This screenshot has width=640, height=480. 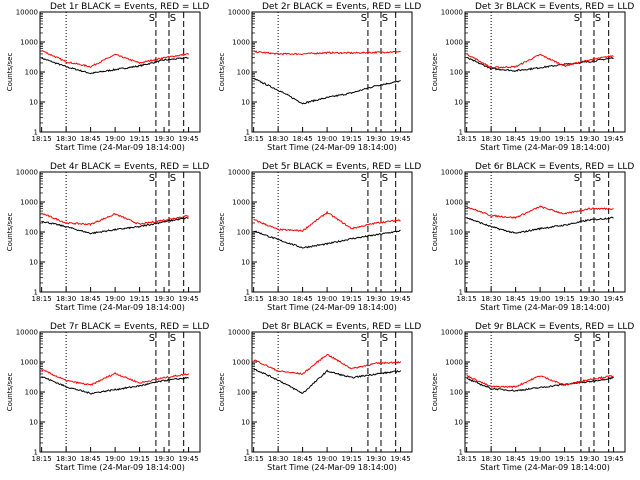 What do you see at coordinates (554, 7) in the screenshot?
I see `panel-title: Det 3r BLACK = Events, RED = LLD` at bounding box center [554, 7].